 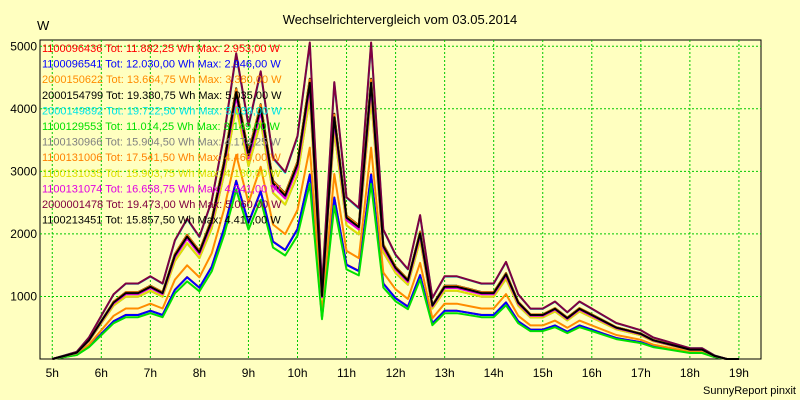 What do you see at coordinates (199, 373) in the screenshot?
I see `x-tick-label: 8h` at bounding box center [199, 373].